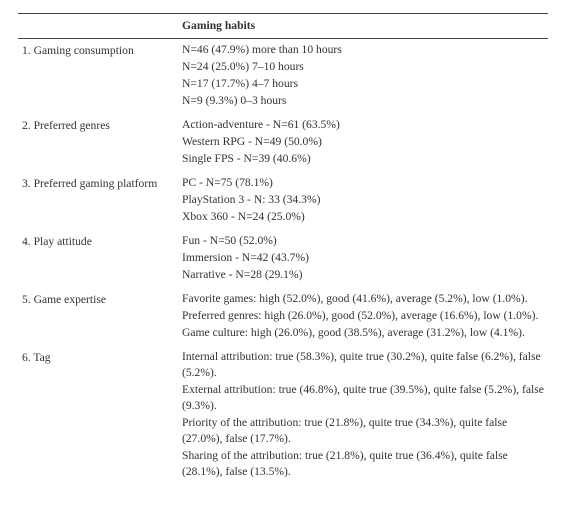  Describe the element at coordinates (283, 26) in the screenshot. I see `header: Gaming habits` at that location.